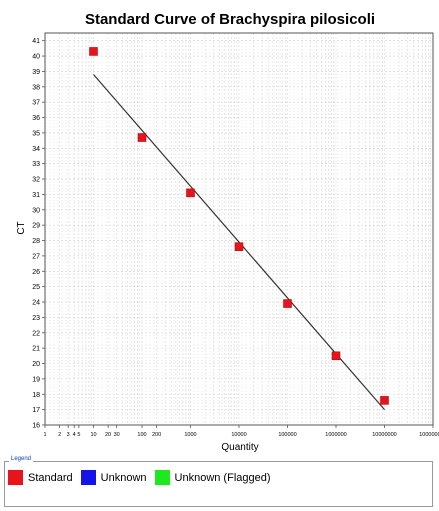 This screenshot has height=511, width=439. I want to click on legend-swatch-unknown-flagged, so click(162, 477).